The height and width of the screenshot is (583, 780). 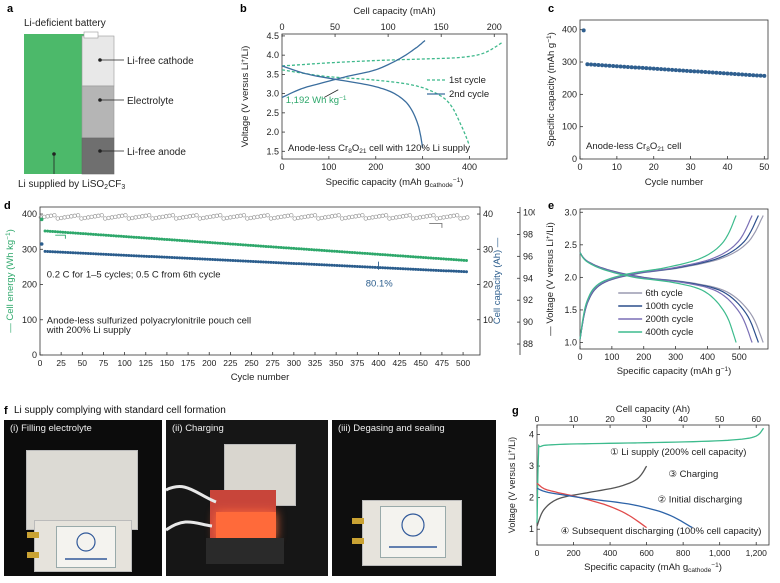 What do you see at coordinates (191, 508) in the screenshot?
I see `charger-cables` at bounding box center [191, 508].